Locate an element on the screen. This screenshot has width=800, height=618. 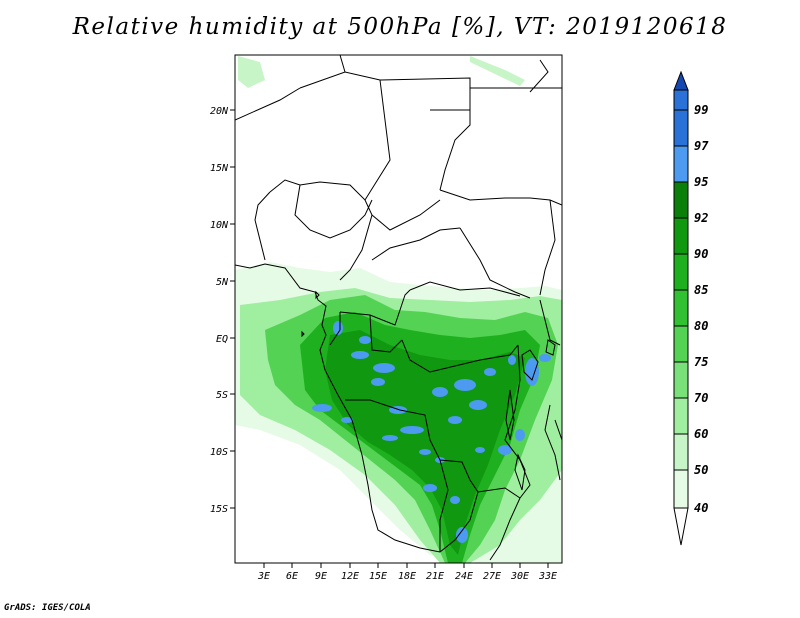
colorbar-label-40: 40 is located at coordinates (701, 508).